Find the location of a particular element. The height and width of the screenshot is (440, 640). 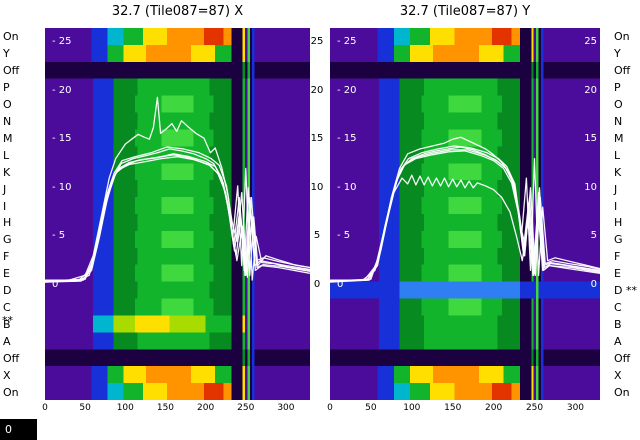

overlay-lines-y is located at coordinates (465, 209).